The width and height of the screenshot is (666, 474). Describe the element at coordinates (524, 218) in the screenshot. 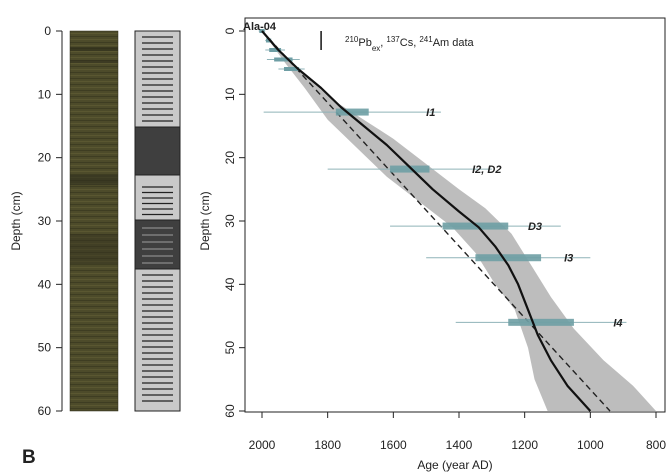

I see `event-labels: I1 I2, D2 D3 I3 I4` at that location.